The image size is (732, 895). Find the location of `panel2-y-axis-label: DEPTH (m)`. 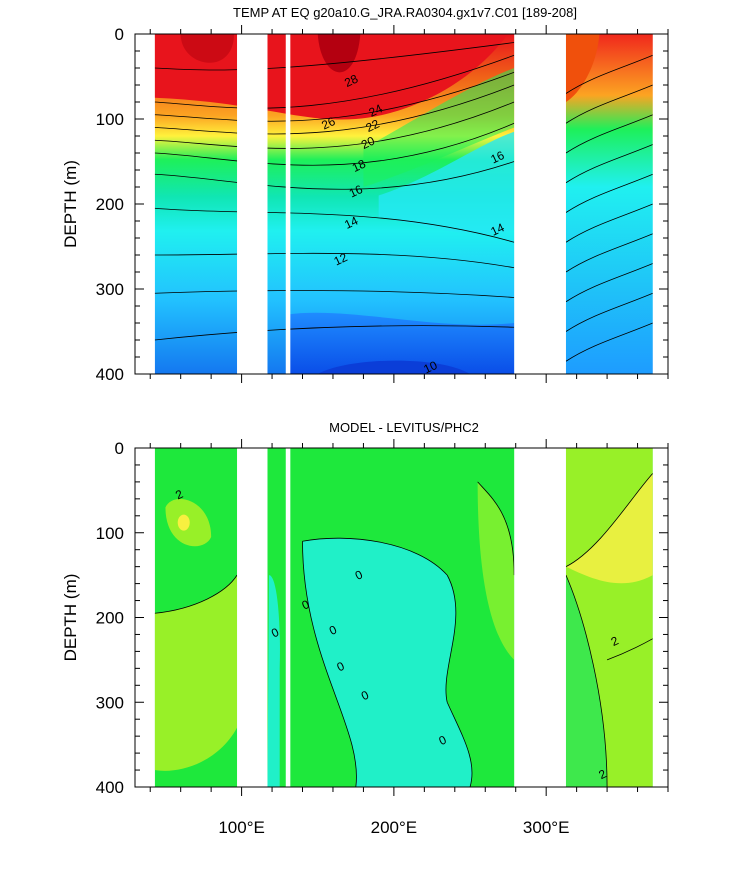

panel2-y-axis-label: DEPTH (m) is located at coordinates (70, 618).